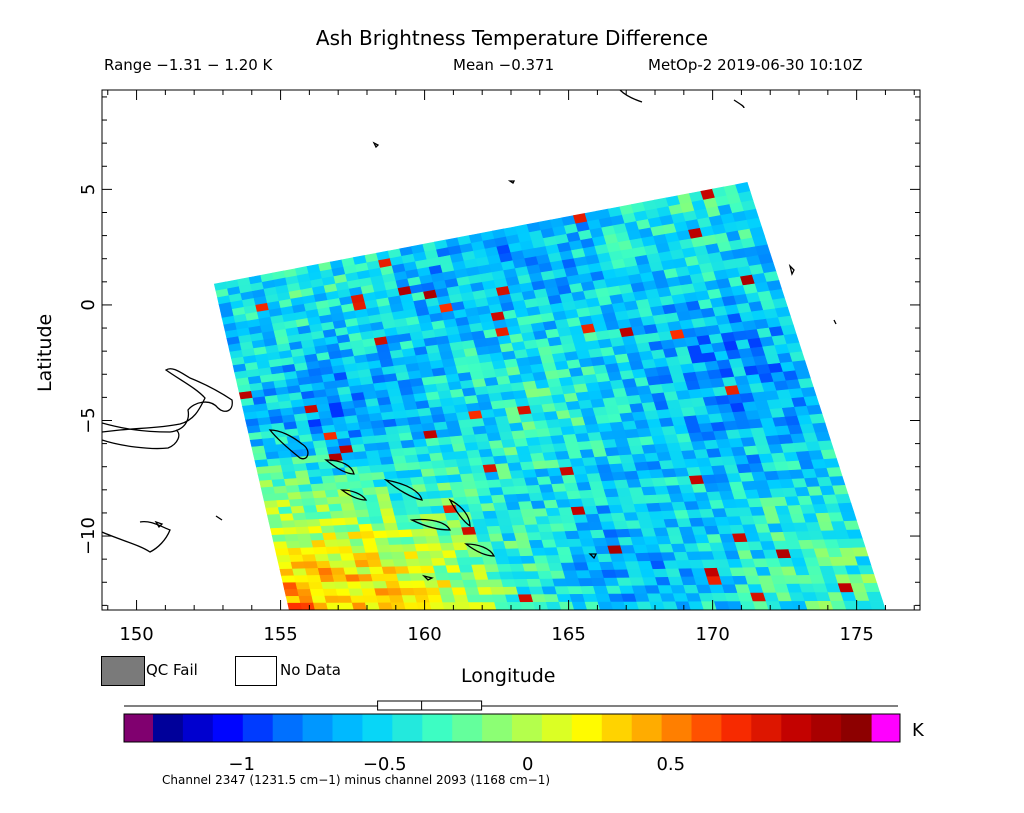 This screenshot has width=1024, height=813. What do you see at coordinates (512, 38) in the screenshot?
I see `chart-title: Ash Brightness Temperature Difference` at bounding box center [512, 38].